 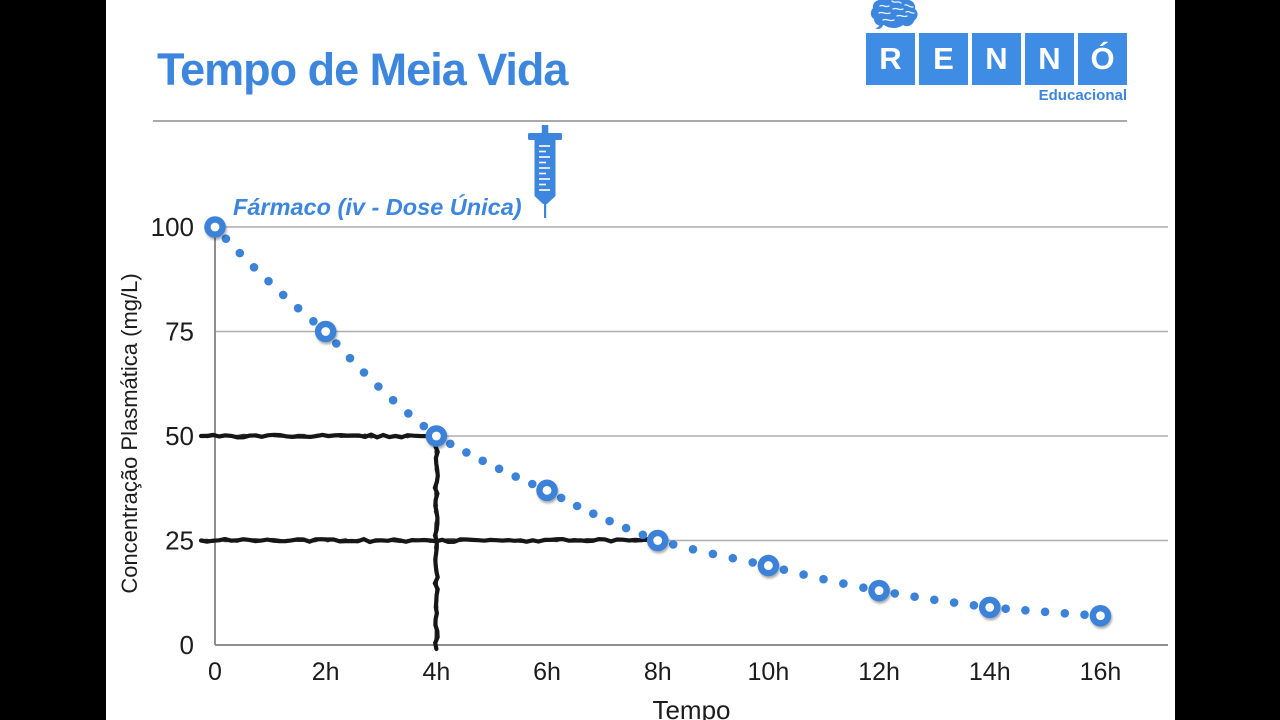 What do you see at coordinates (879, 672) in the screenshot?
I see `x-tick-label-12h: 12h` at bounding box center [879, 672].